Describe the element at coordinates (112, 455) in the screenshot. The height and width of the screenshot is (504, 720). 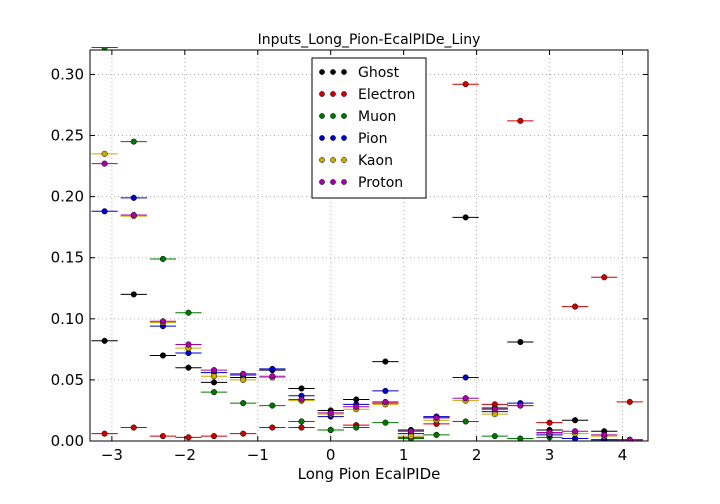
I see `x-tick-label: −3` at that location.